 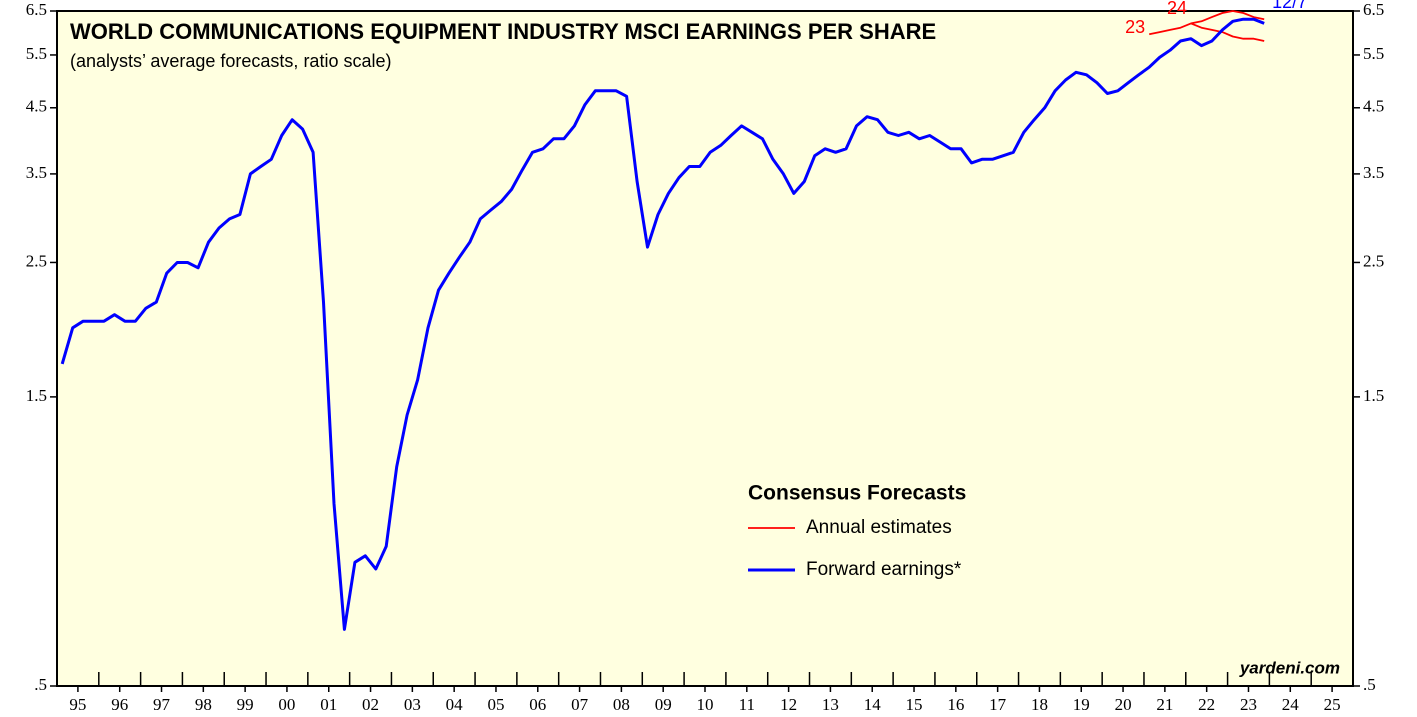 What do you see at coordinates (455, 704) in the screenshot?
I see `x-tick-label: 04` at bounding box center [455, 704].